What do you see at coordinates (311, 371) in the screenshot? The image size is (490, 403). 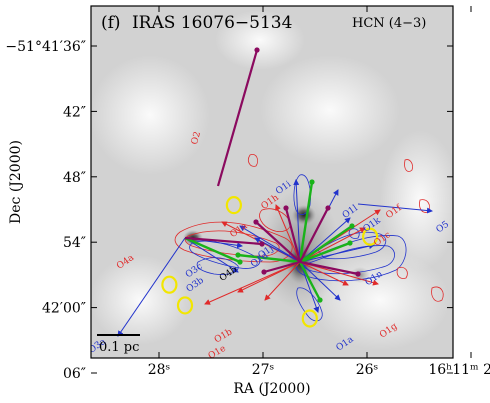 I see `outflow-label: O1b` at bounding box center [311, 371].